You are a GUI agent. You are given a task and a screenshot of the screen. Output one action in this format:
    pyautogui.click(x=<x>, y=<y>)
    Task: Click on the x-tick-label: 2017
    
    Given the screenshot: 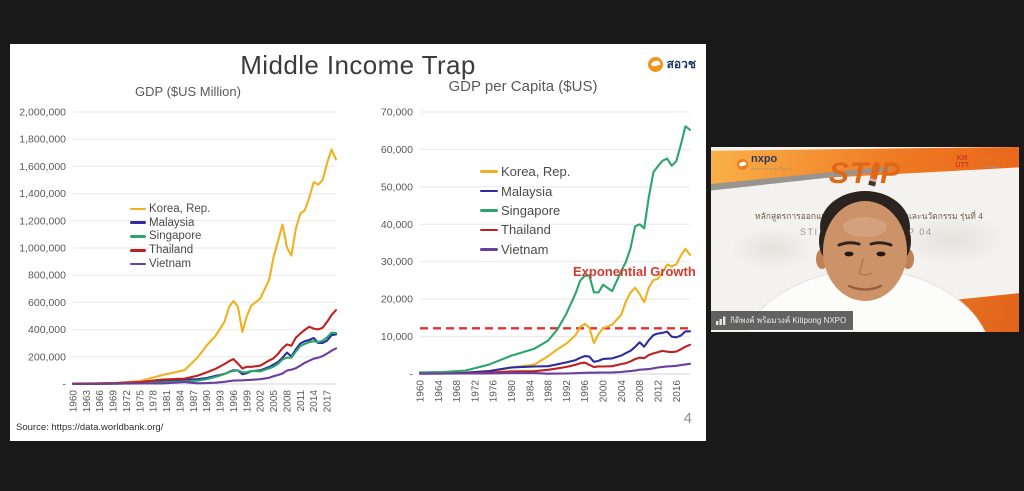 What is the action you would take?
    pyautogui.click(x=328, y=401)
    